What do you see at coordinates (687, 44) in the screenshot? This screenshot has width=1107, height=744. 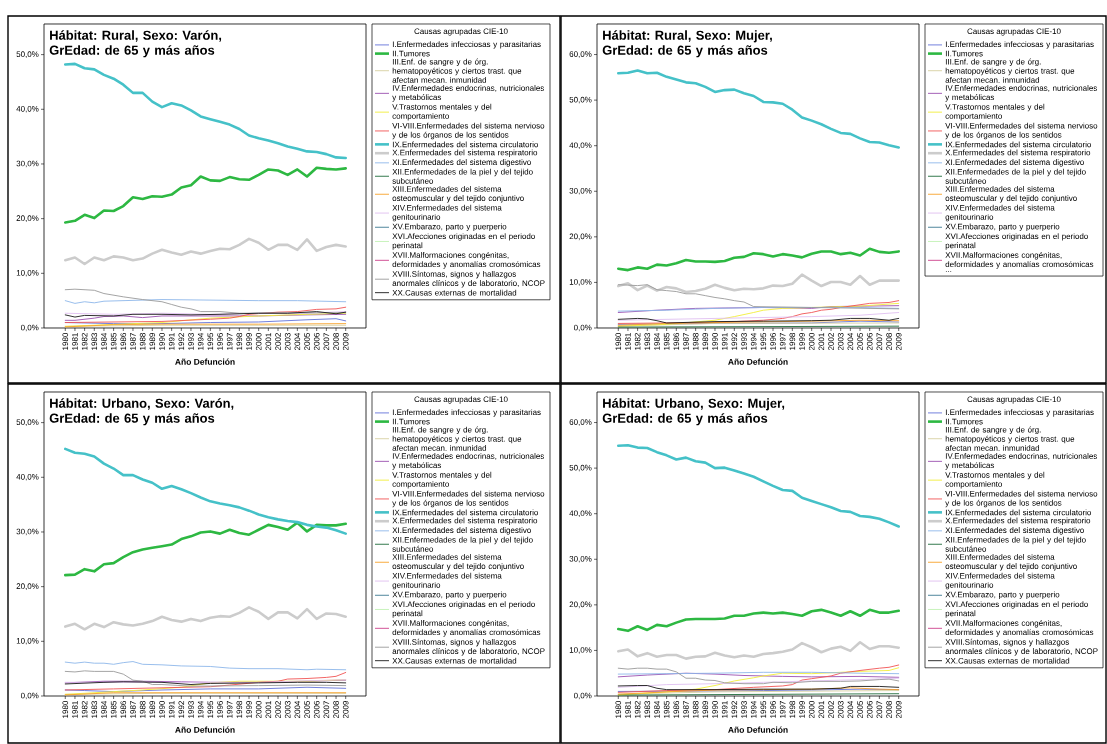 I see `text: Hábitat: Rural, Sexo: Mujer, GrEdad: de 65 y más años` at bounding box center [687, 44].